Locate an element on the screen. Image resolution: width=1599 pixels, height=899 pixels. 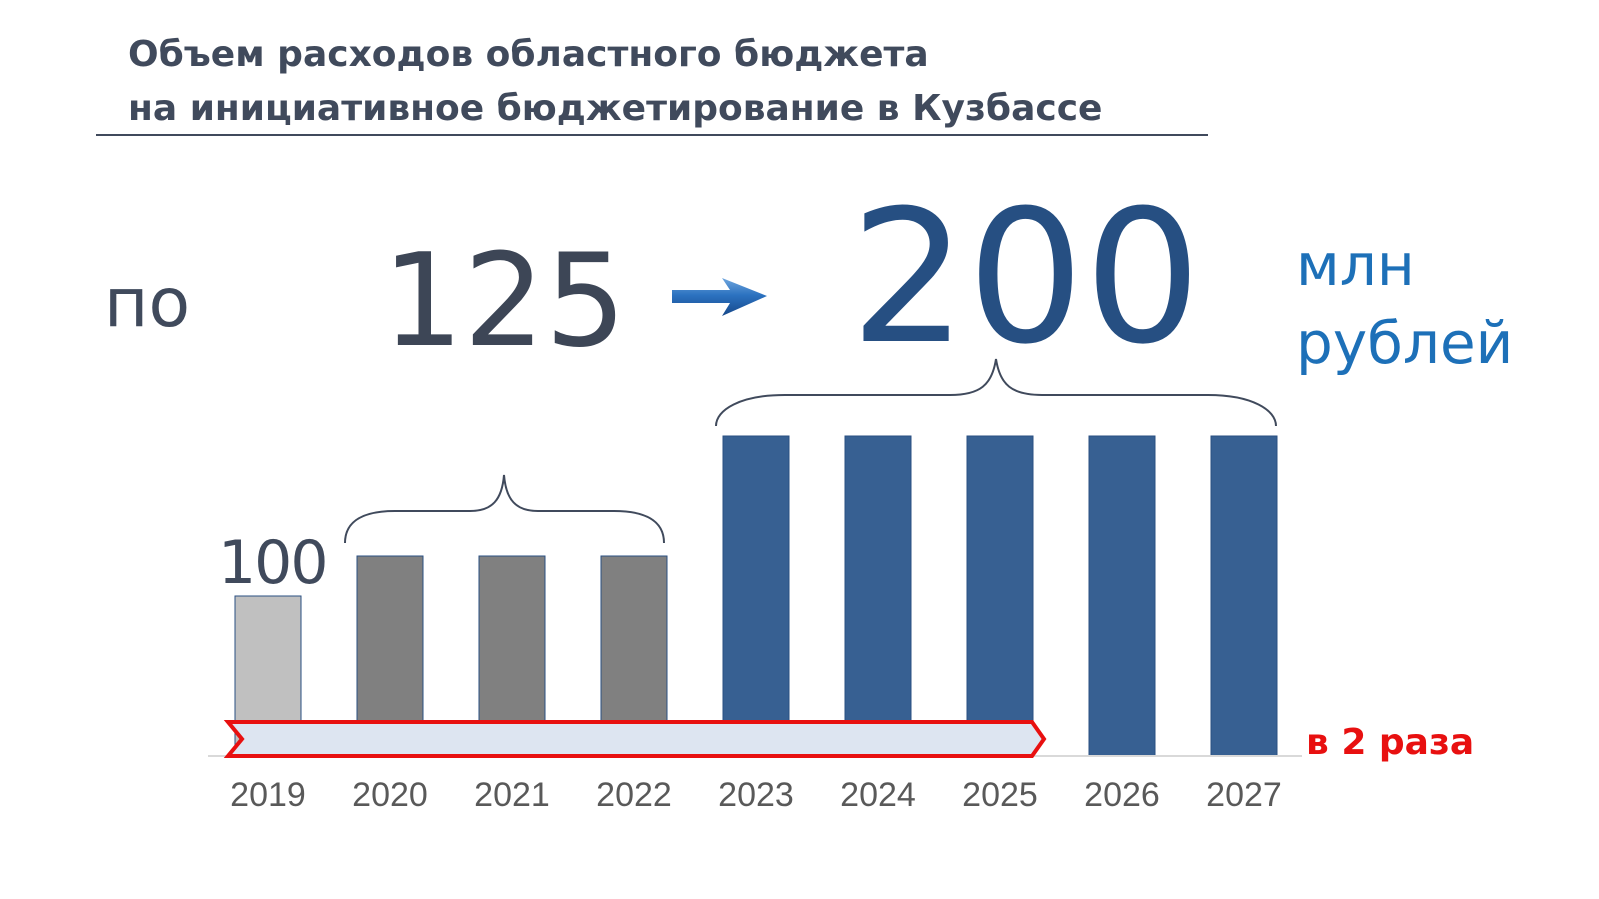
value-125-label: 125 is located at coordinates (504, 301).